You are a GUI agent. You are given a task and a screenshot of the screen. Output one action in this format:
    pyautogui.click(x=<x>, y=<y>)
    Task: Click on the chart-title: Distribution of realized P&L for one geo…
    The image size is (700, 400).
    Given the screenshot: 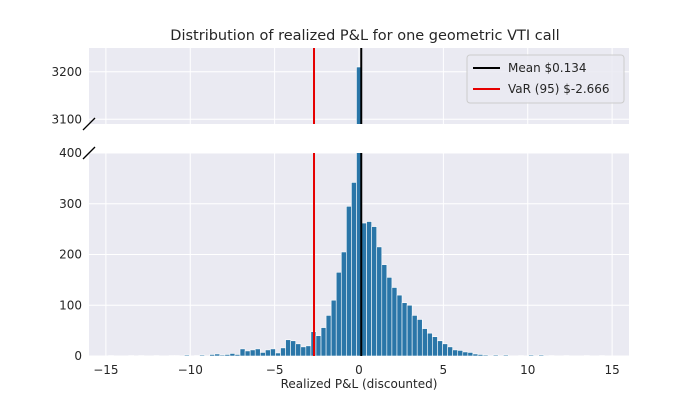 What is the action you would take?
    pyautogui.click(x=364, y=36)
    